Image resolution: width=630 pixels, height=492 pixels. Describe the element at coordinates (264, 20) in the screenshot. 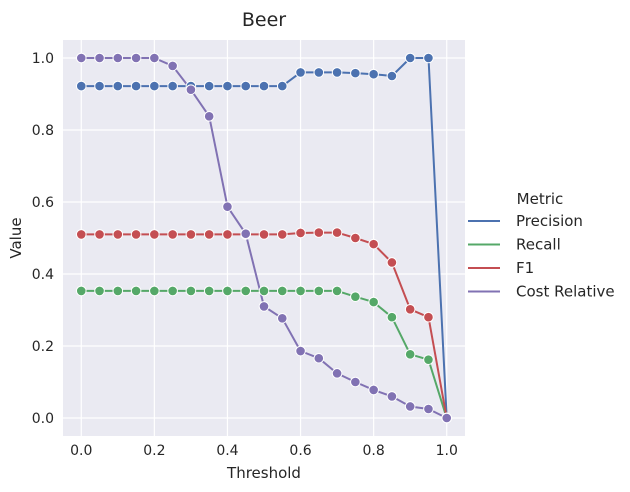

I see `chart-title: Beer` at that location.